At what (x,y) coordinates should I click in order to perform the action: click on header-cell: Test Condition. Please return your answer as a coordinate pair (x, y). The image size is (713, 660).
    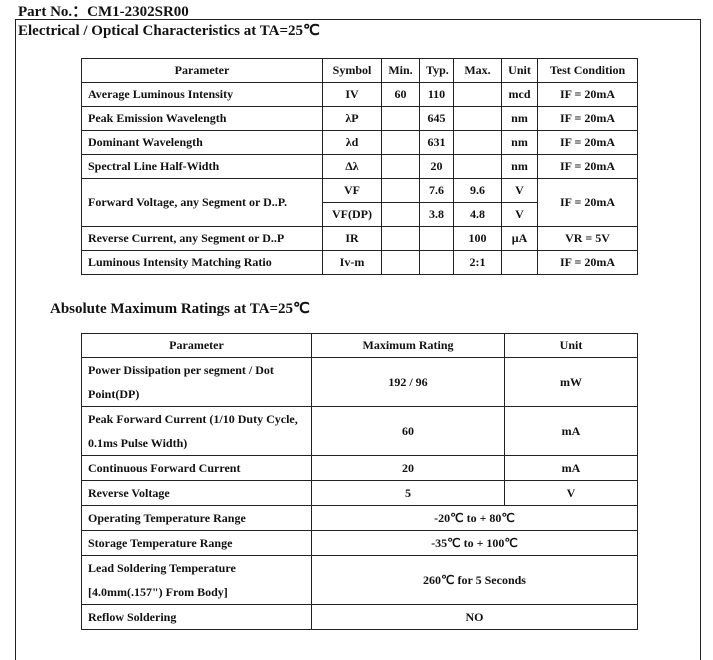
    Looking at the image, I should click on (587, 70).